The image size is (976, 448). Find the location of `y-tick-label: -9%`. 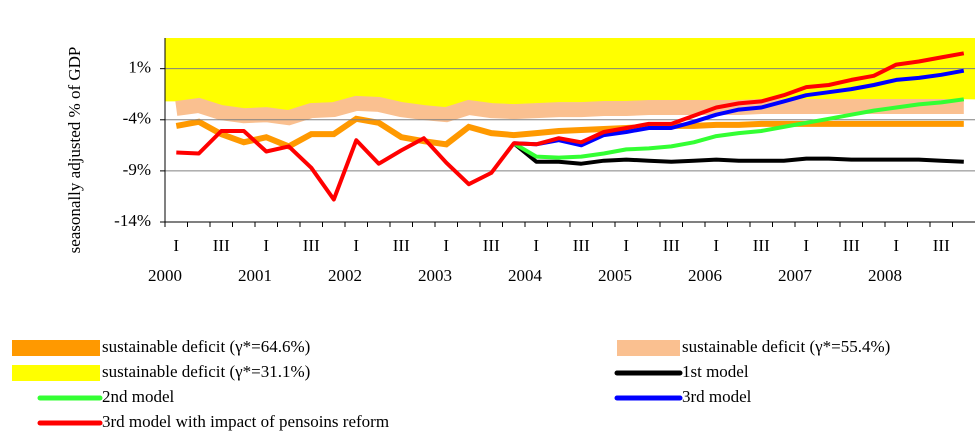

y-tick-label: -9% is located at coordinates (137, 169).